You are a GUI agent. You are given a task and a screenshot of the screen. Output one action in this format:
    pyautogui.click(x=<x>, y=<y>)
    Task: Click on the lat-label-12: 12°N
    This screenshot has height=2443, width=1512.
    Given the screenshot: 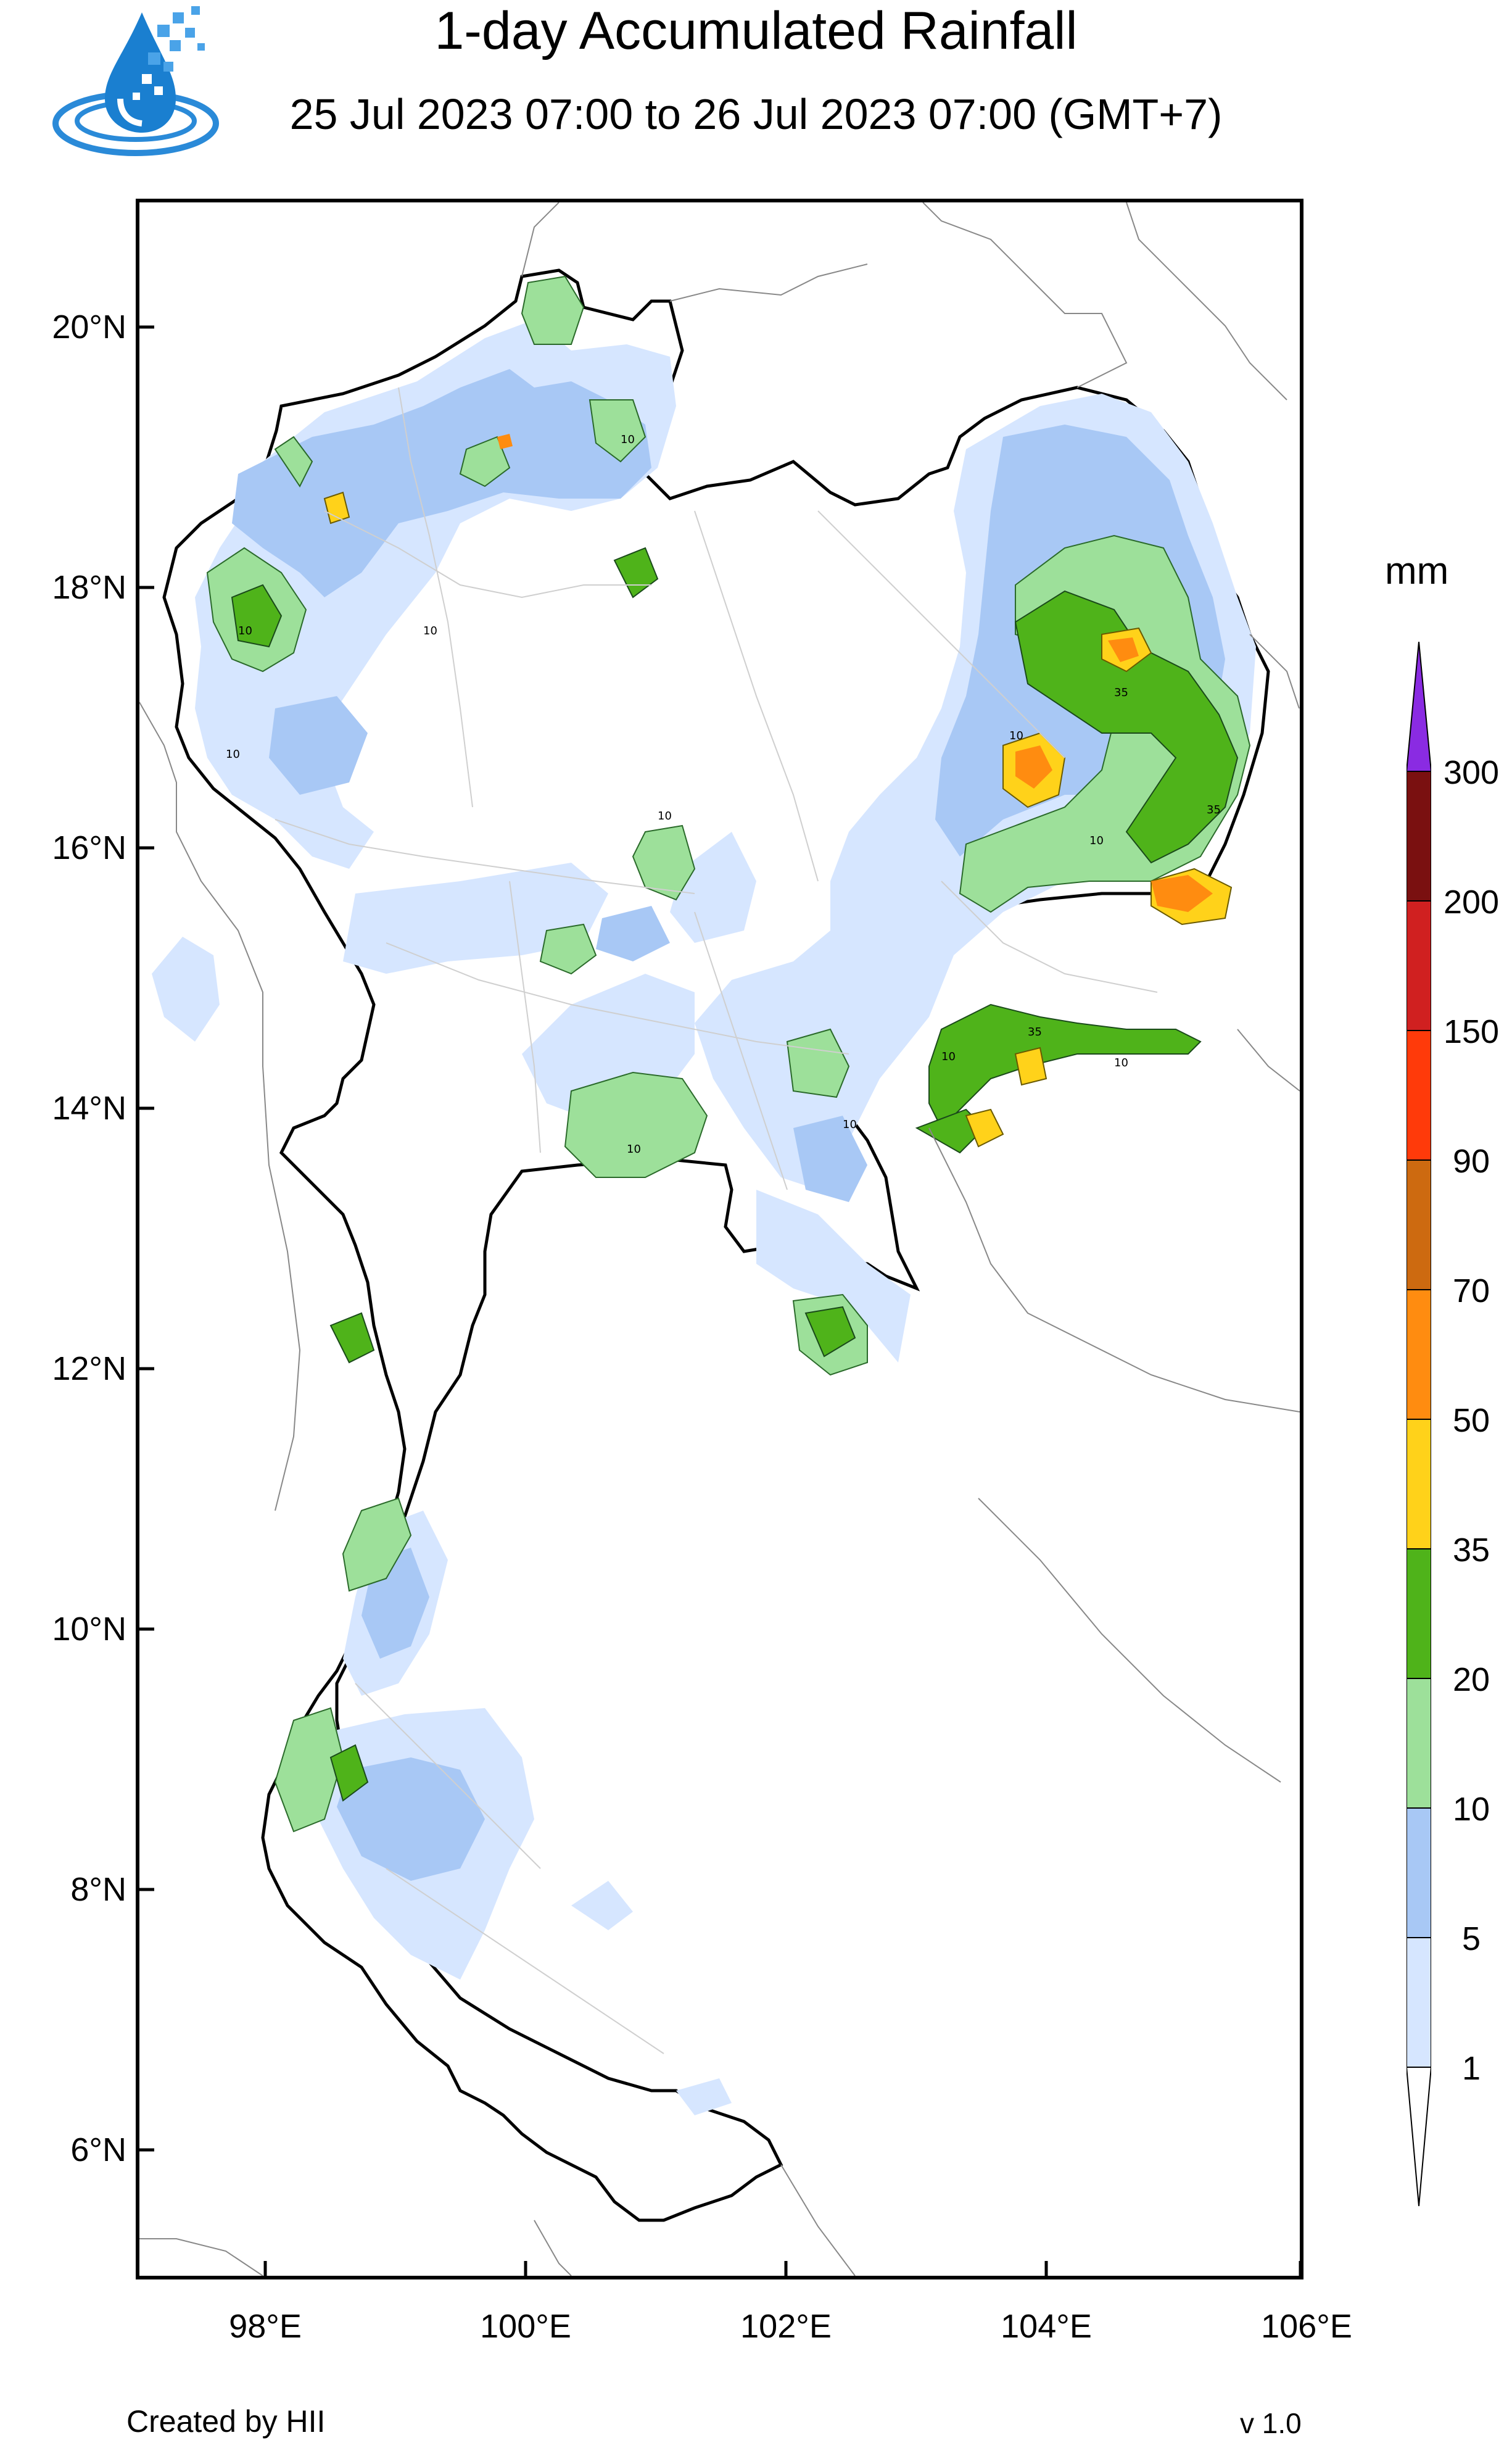 What is the action you would take?
    pyautogui.click(x=89, y=1368)
    